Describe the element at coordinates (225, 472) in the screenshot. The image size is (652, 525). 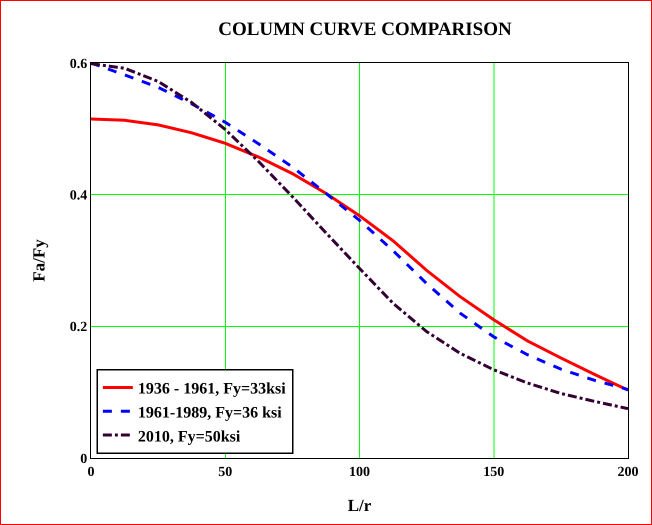
I see `x-tick-label: 50` at that location.